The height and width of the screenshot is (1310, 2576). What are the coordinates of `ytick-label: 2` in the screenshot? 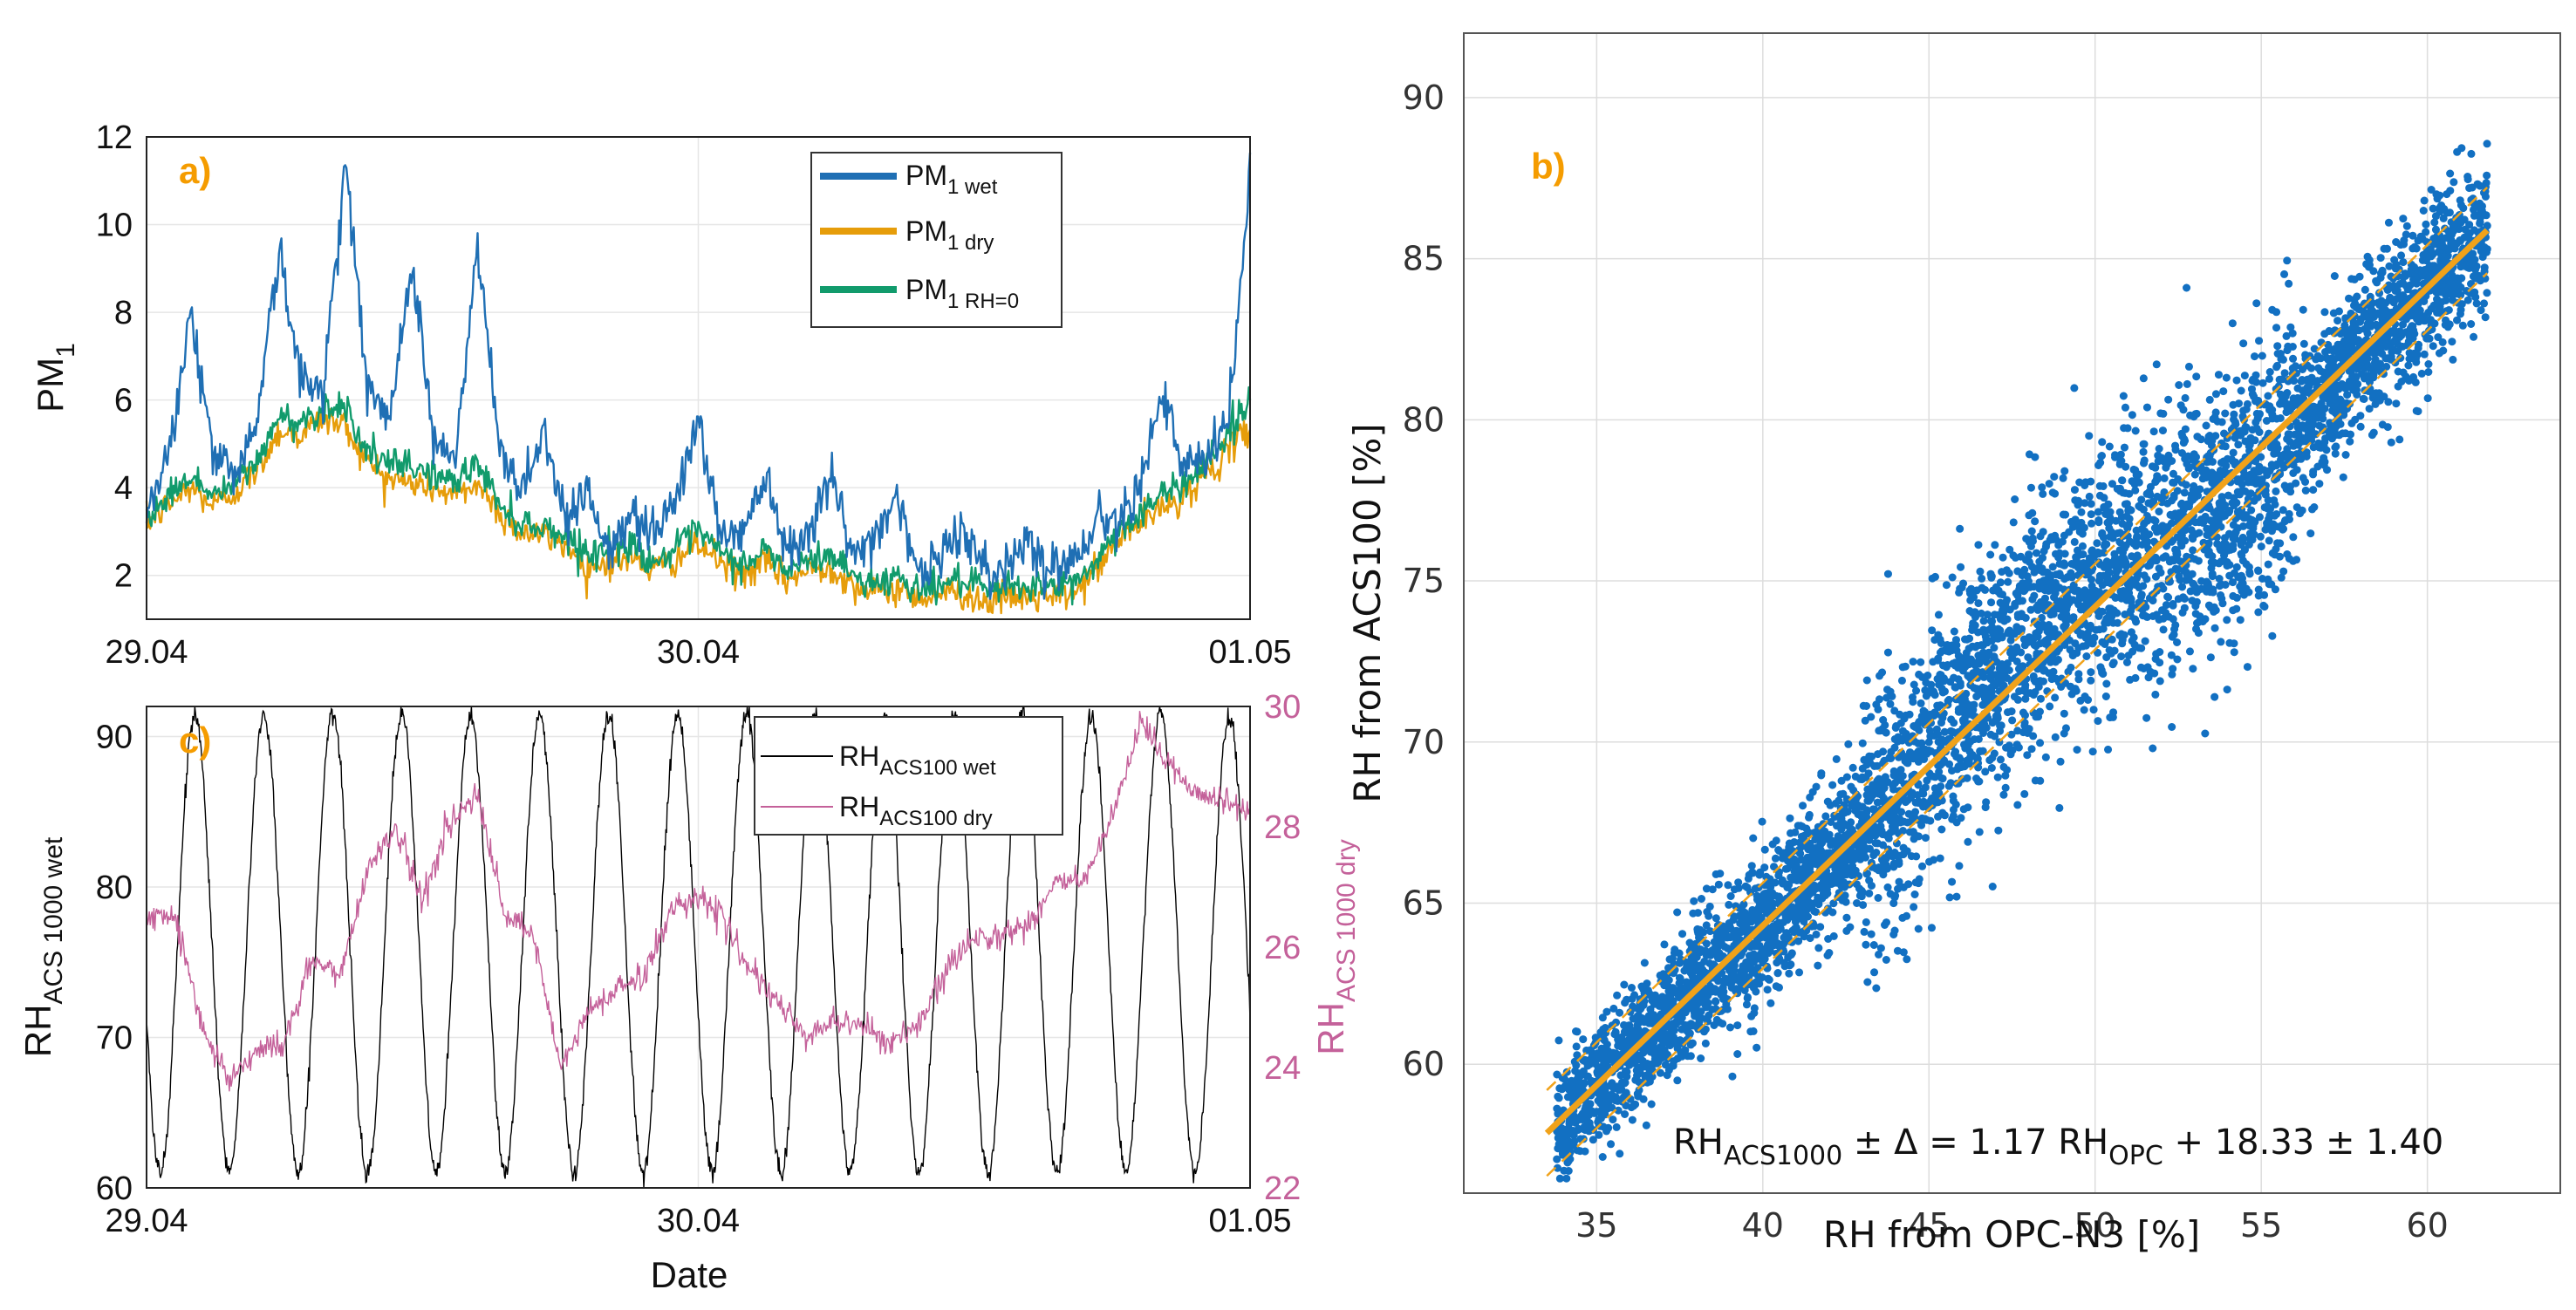 It's located at (123, 576).